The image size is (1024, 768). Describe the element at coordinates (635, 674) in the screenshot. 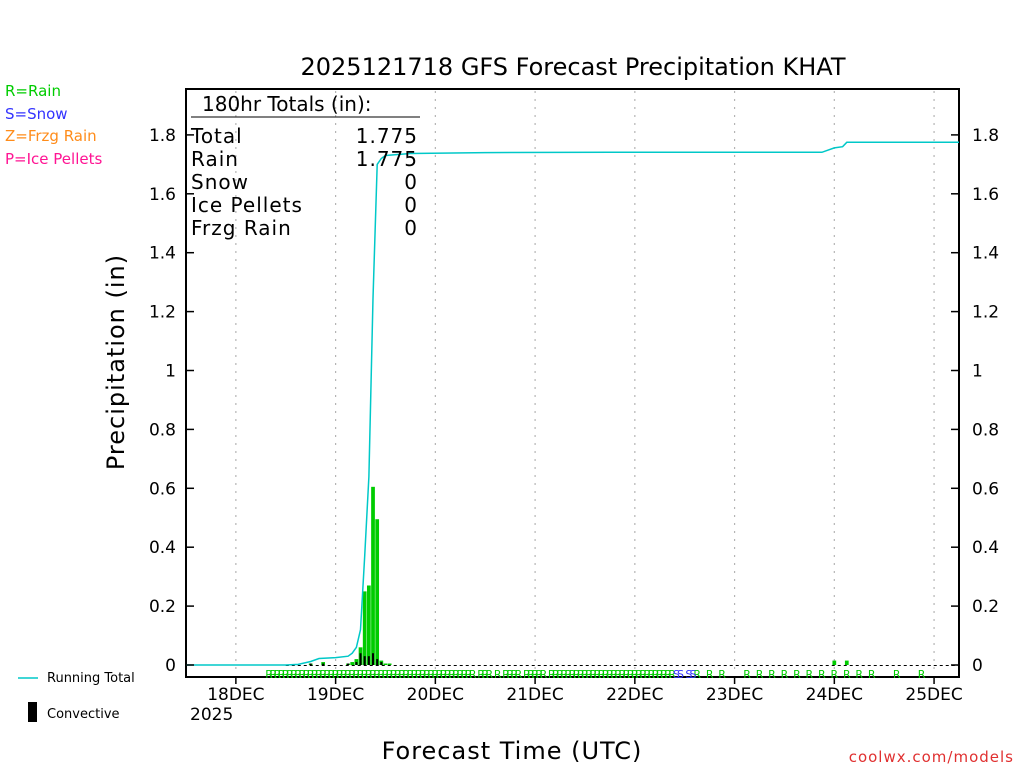

I see `ptype-marker-rain-83: R` at that location.